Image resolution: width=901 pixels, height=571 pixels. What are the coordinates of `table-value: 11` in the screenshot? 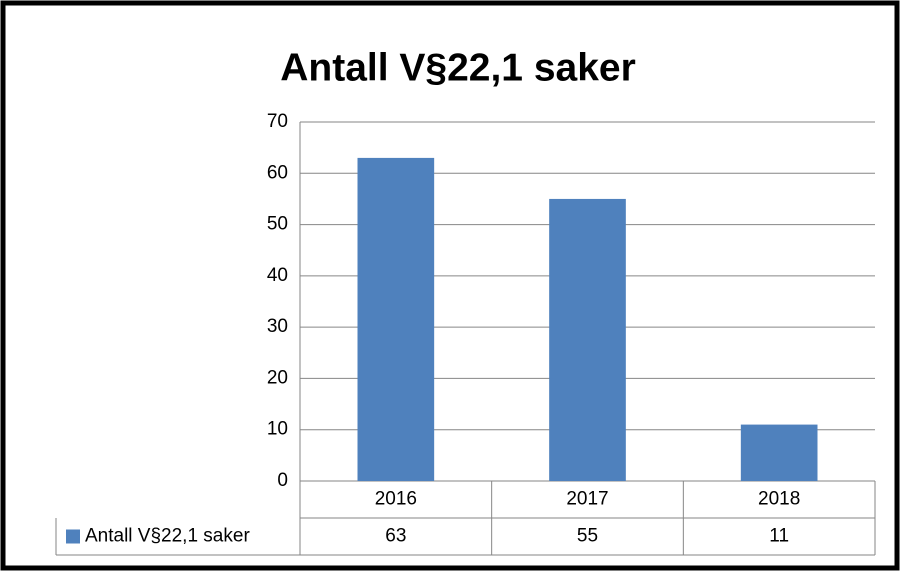 It's located at (779, 536).